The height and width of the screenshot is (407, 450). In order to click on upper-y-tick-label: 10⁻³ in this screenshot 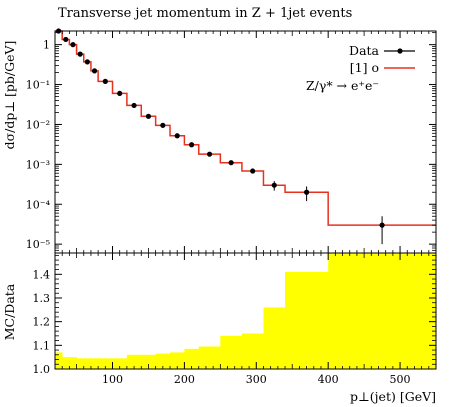, I will do `click(38, 164)`.